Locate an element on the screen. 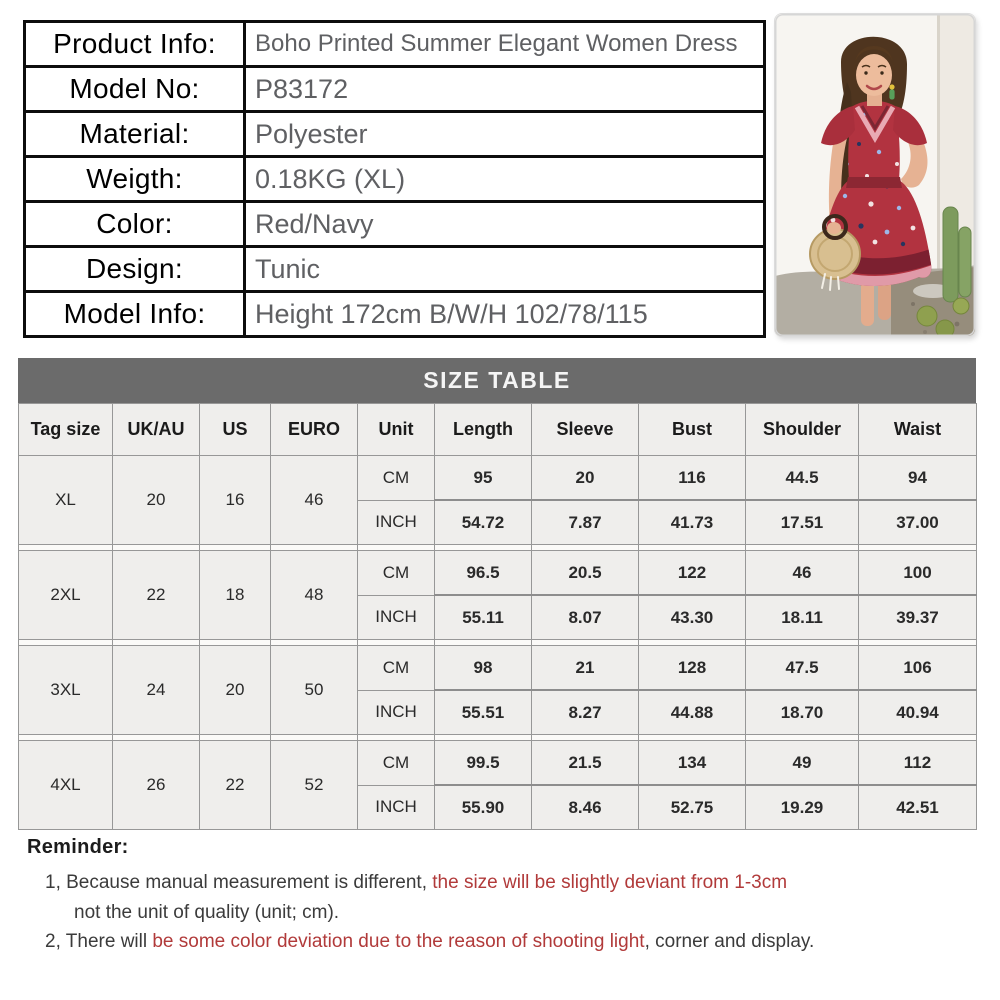 The width and height of the screenshot is (1000, 1000). info-label: Model Info: is located at coordinates (134, 314).